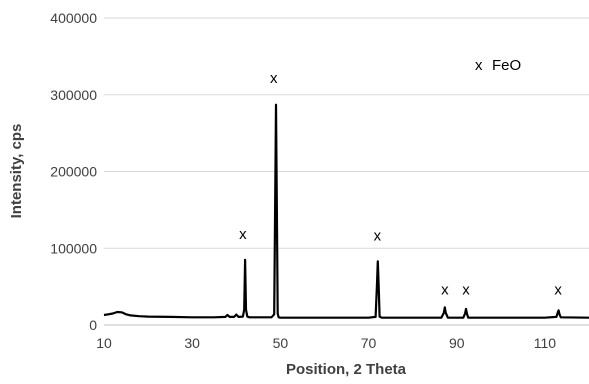 This screenshot has width=589, height=384. I want to click on y-tick-label: 400000, so click(73, 18).